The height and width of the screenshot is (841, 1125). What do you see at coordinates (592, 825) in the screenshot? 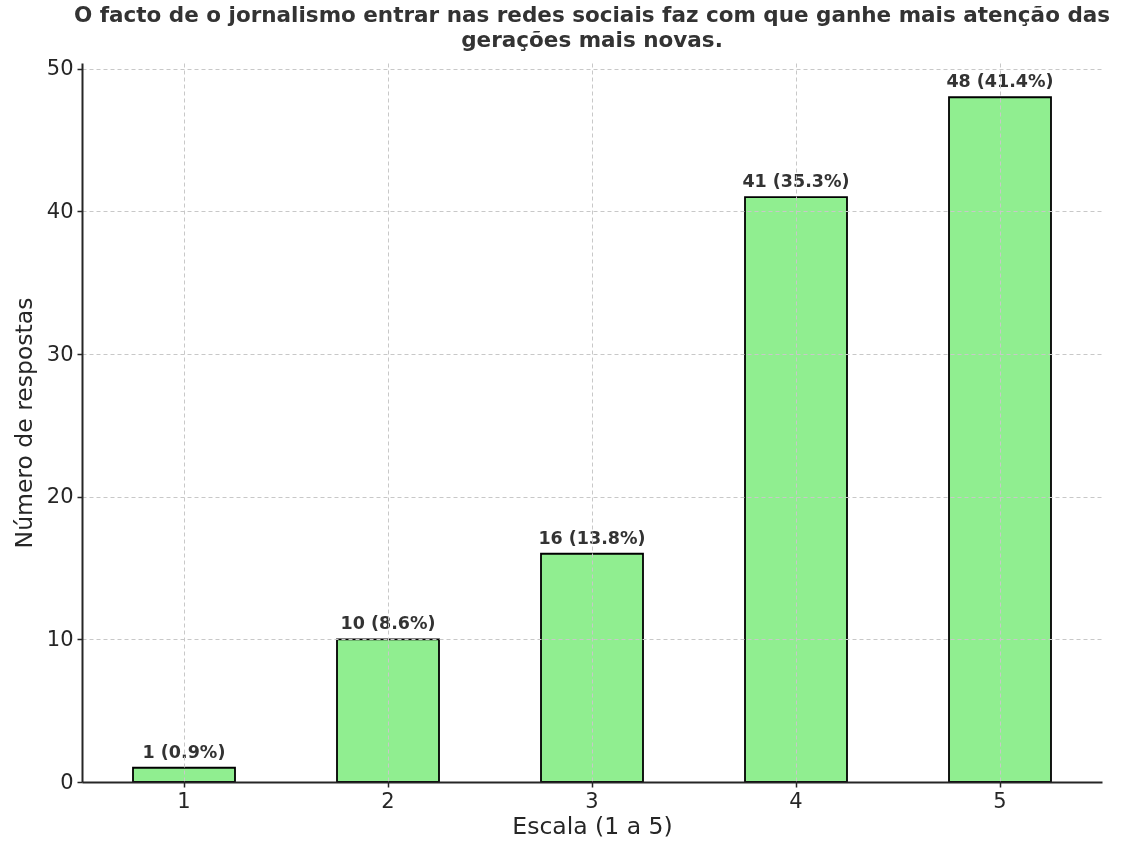
I see `x-axis-title: Escala (1 a 5)` at bounding box center [592, 825].